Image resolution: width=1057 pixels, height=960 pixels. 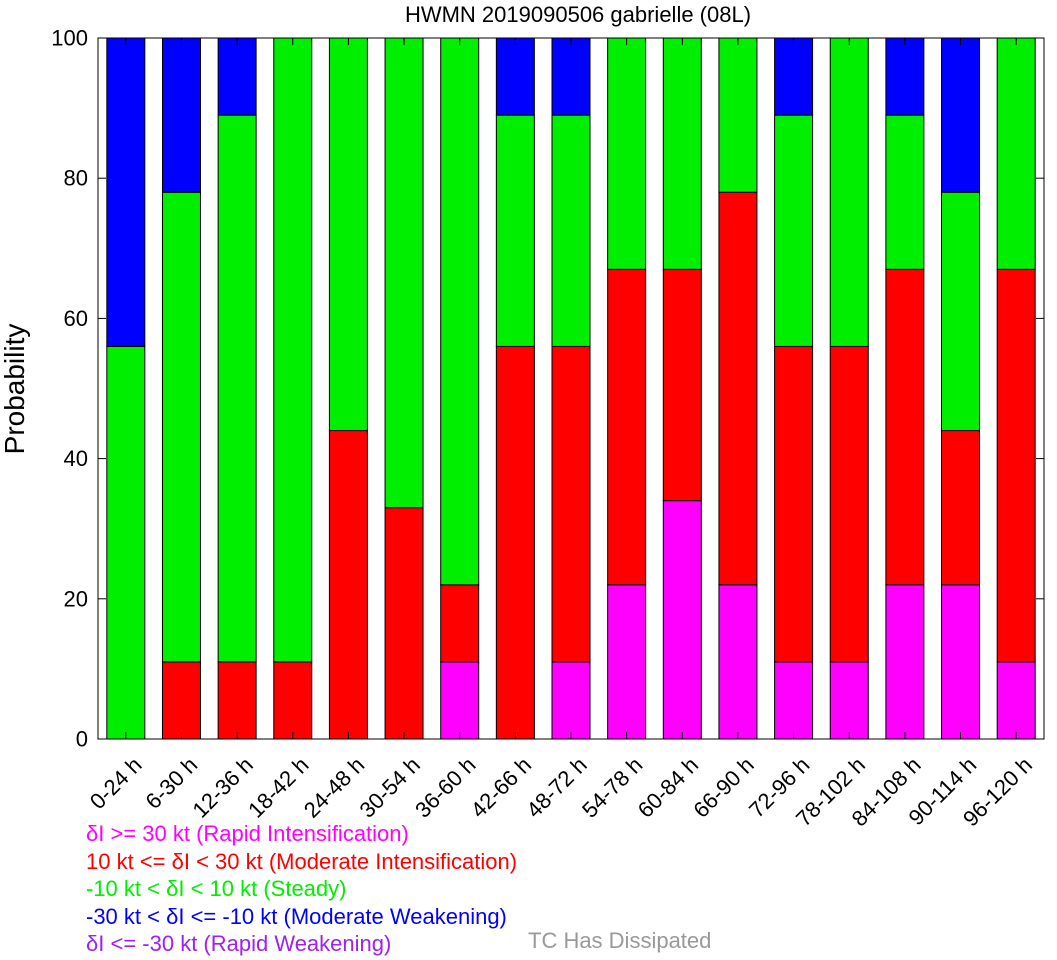 I want to click on y-tick-label: 80, so click(x=76, y=178).